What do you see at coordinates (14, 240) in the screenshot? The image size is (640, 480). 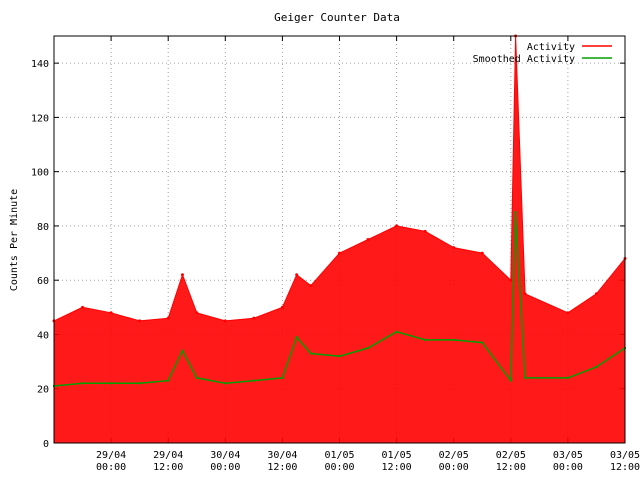 I see `y-axis-label: Counts Per Minute` at bounding box center [14, 240].